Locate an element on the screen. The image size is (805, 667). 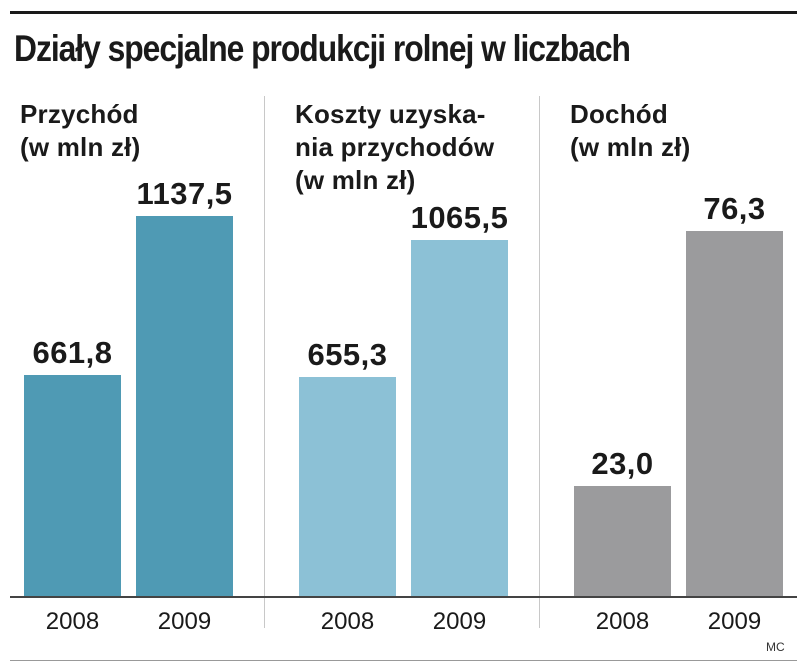
income-category-label-2008: 2008 is located at coordinates (622, 621).